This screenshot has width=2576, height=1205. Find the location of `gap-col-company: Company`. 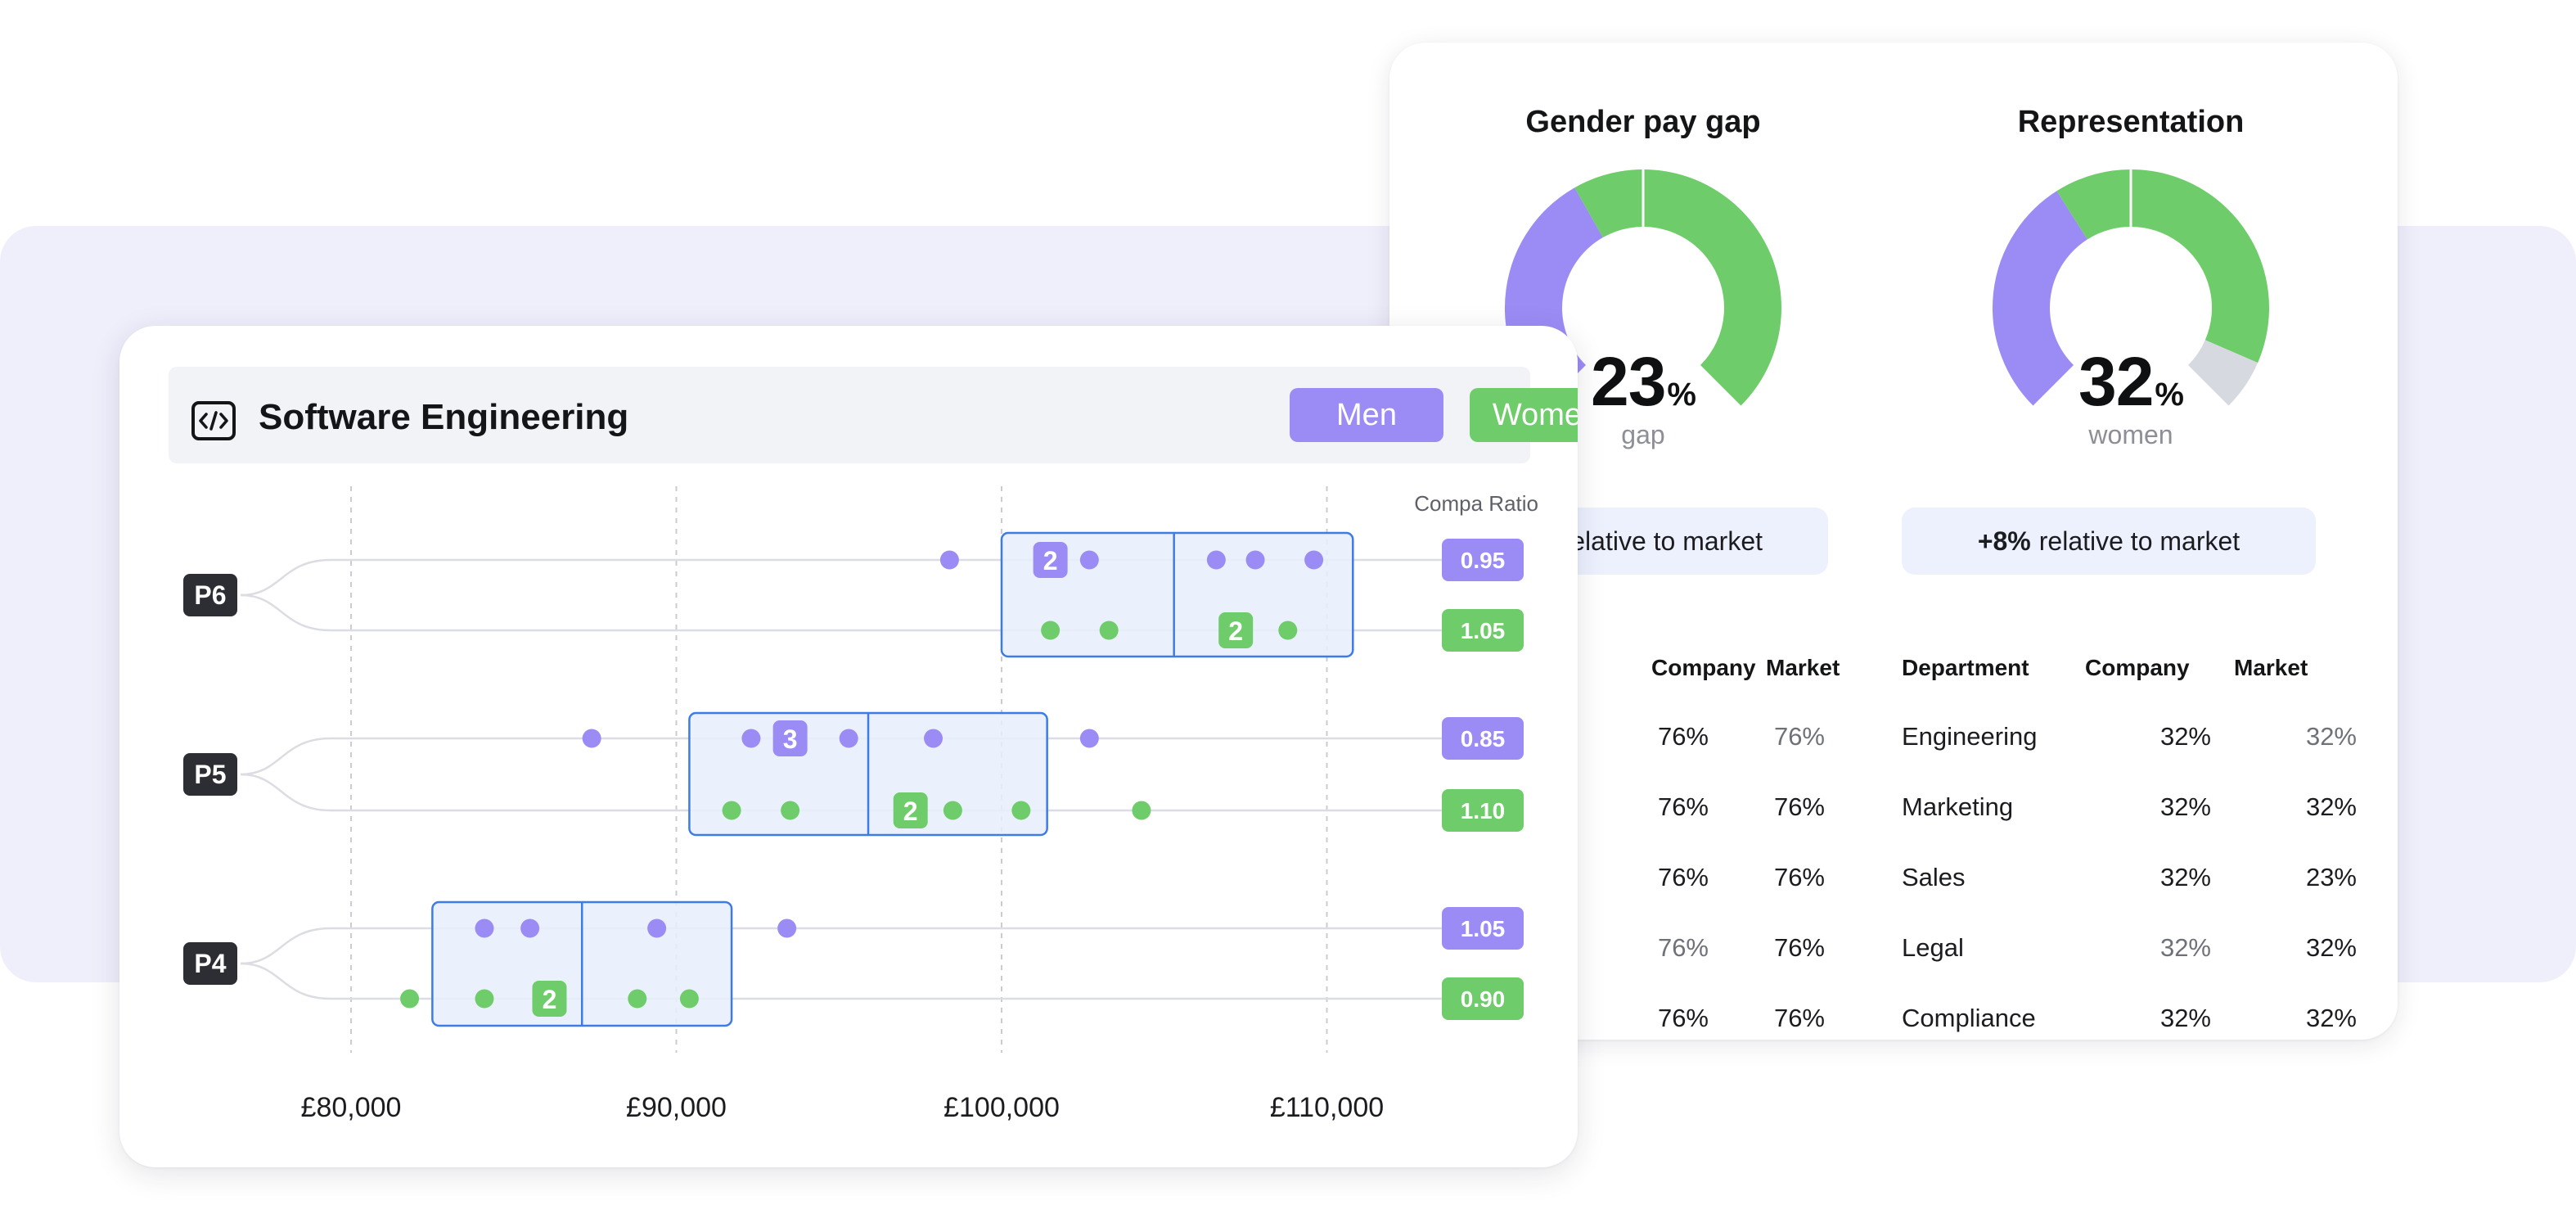

gap-col-company: Company is located at coordinates (1703, 667).